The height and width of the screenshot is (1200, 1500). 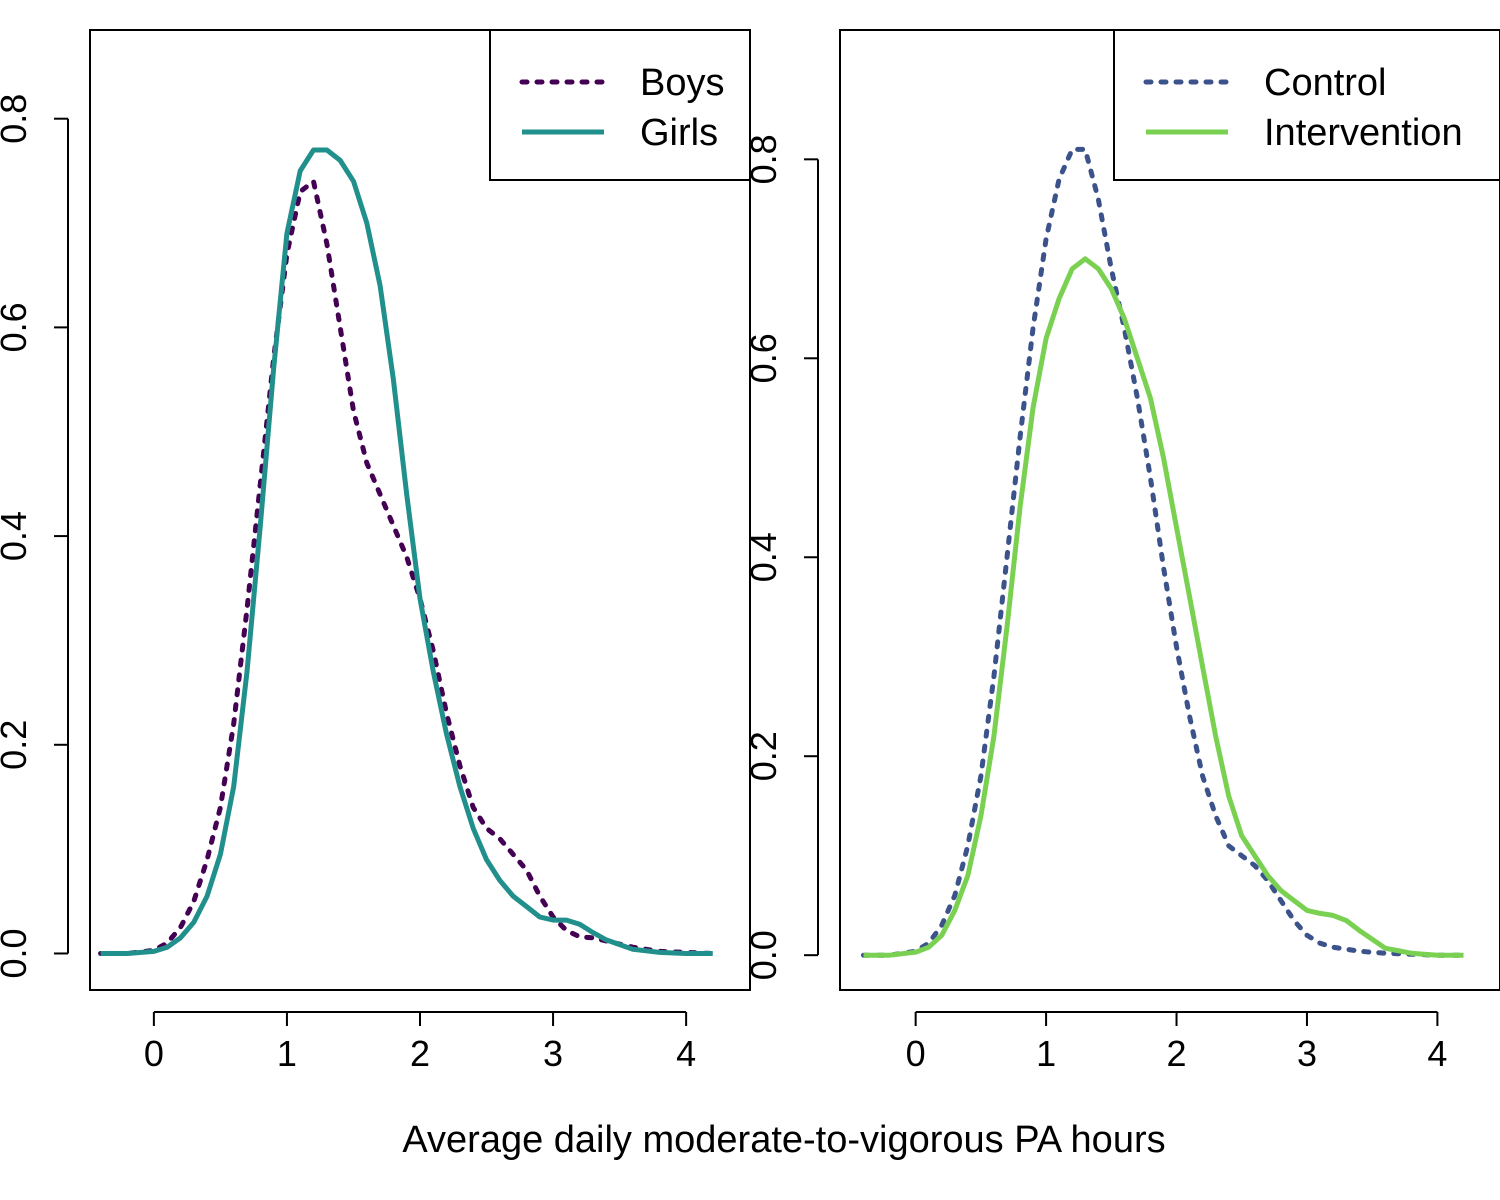 I want to click on legend-label-boys: Boys, so click(x=682, y=83).